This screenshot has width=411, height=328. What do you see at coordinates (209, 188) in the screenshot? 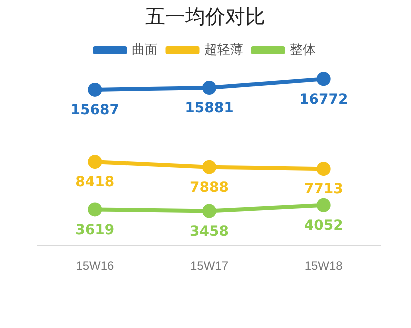
I see `data-label: 7888` at bounding box center [209, 188].